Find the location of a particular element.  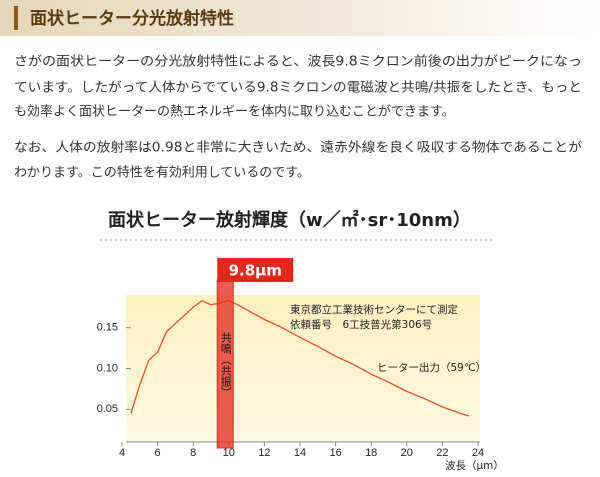

paragraph-line: わかります。この特性を有効利用しているのです。 is located at coordinates (162, 173).